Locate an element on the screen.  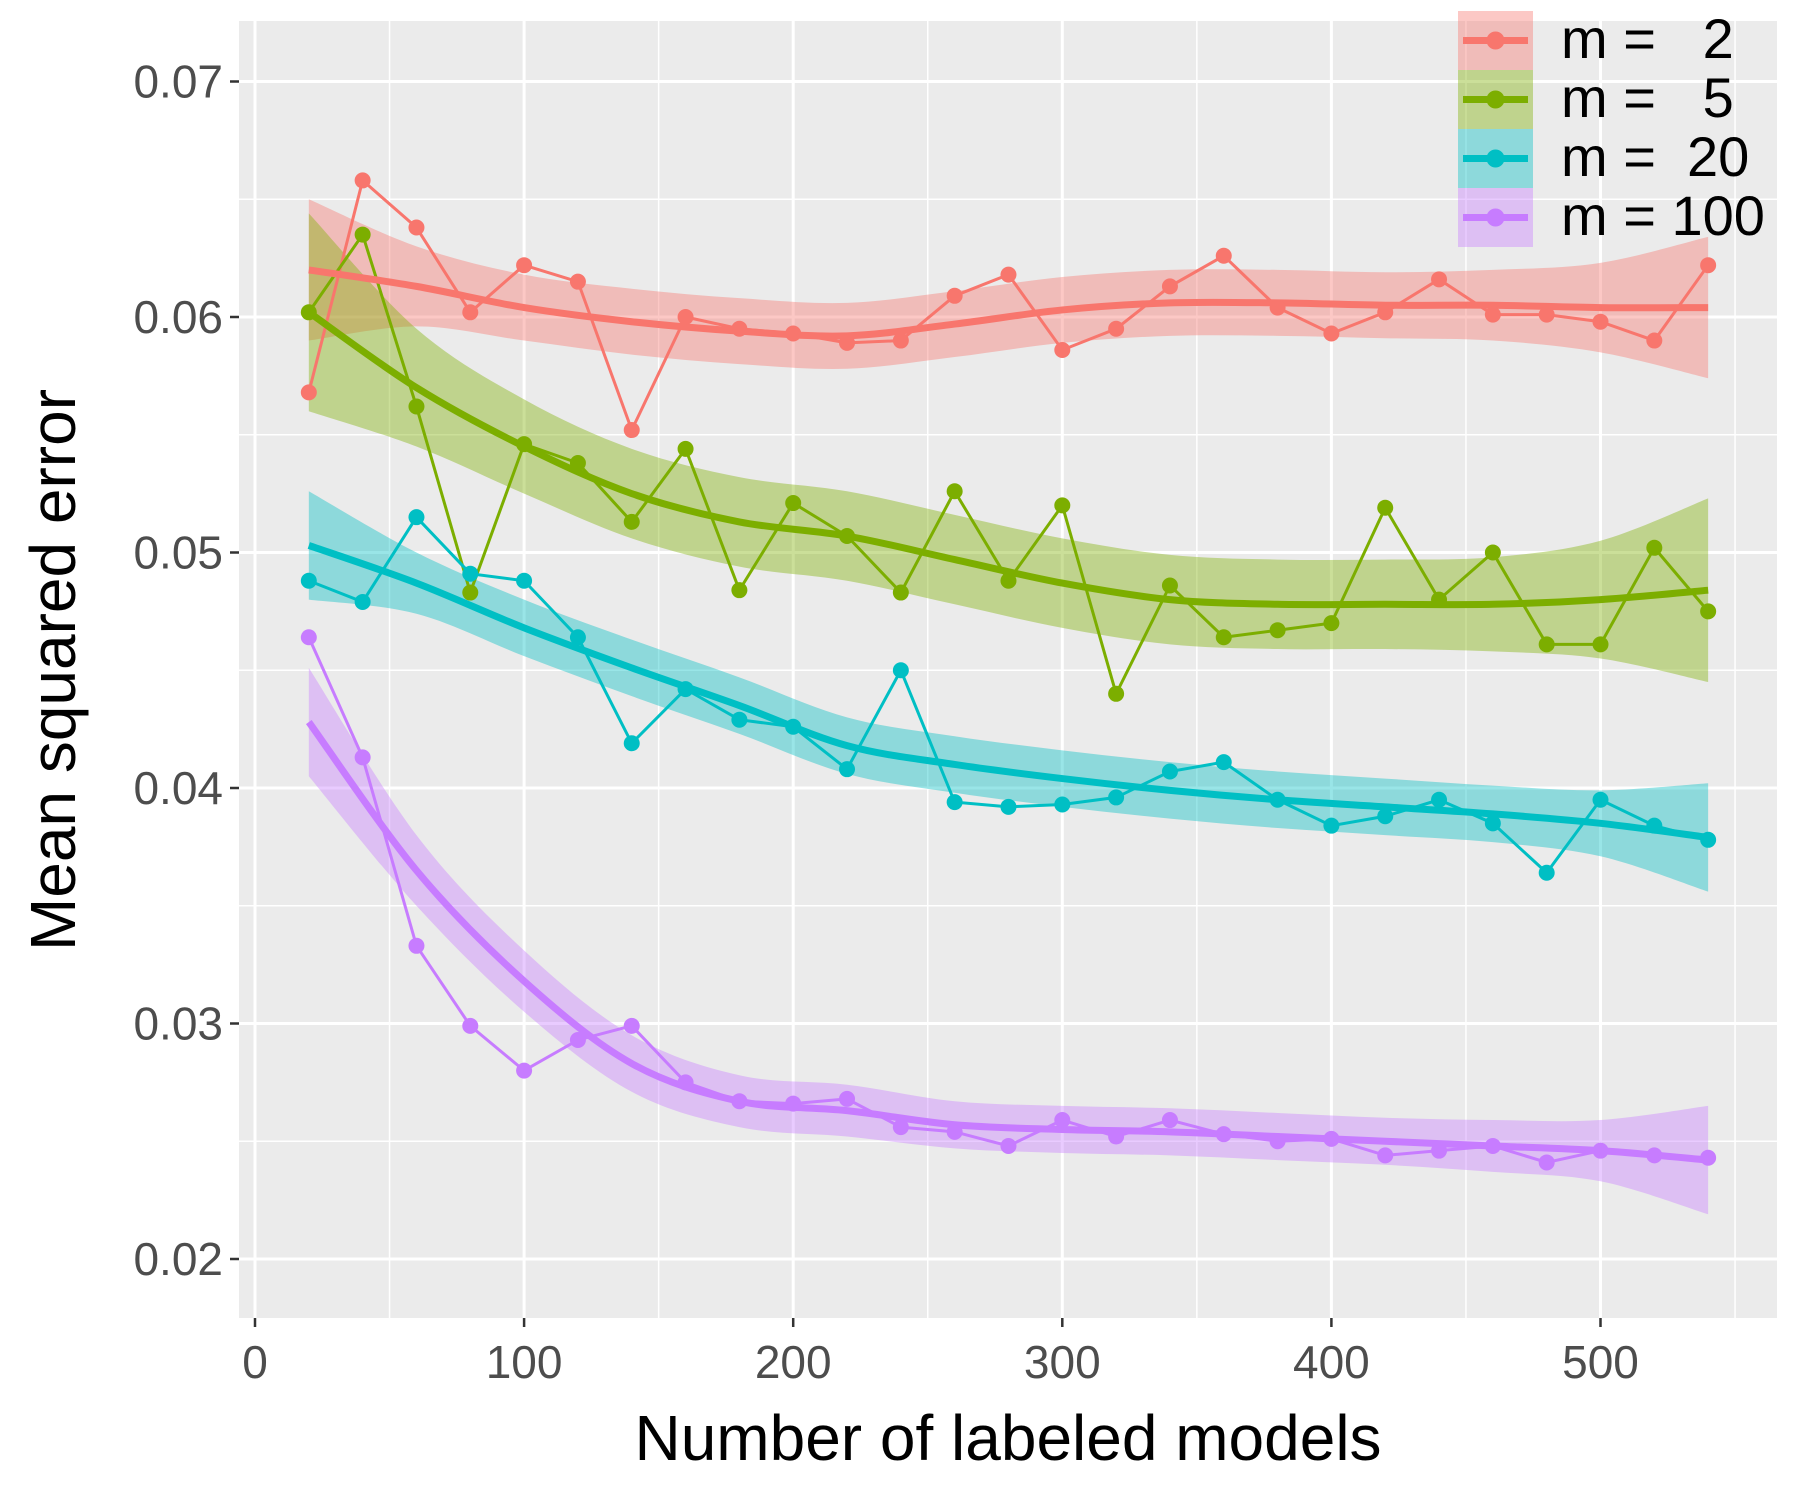
legend-label: m = 100 is located at coordinates (1663, 215).